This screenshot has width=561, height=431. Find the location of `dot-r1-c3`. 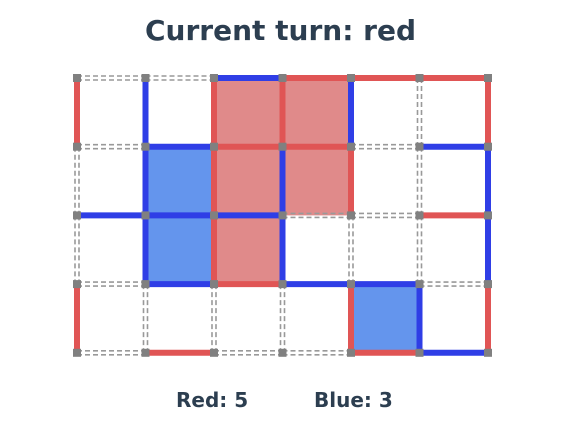

dot-r1-c3 is located at coordinates (282, 146).